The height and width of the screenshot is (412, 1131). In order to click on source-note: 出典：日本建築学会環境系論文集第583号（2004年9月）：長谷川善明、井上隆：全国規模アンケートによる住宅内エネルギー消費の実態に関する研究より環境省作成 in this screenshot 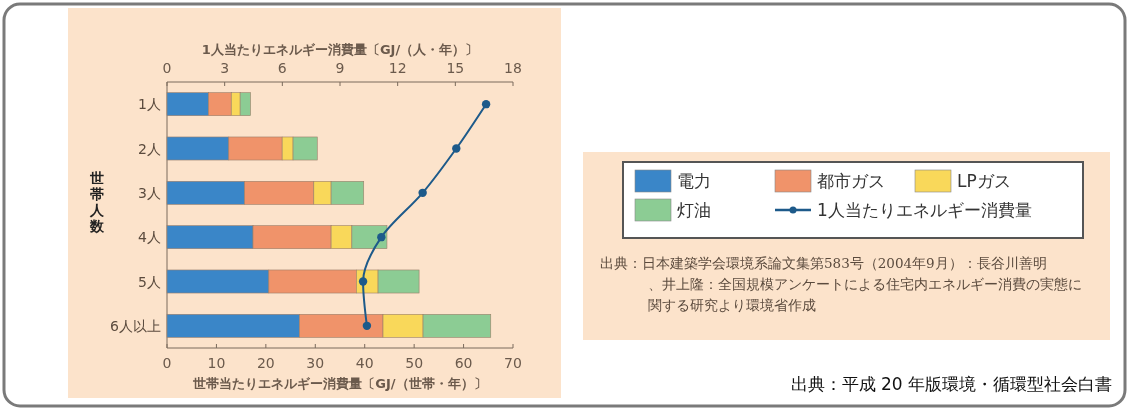, I will do `click(841, 284)`.